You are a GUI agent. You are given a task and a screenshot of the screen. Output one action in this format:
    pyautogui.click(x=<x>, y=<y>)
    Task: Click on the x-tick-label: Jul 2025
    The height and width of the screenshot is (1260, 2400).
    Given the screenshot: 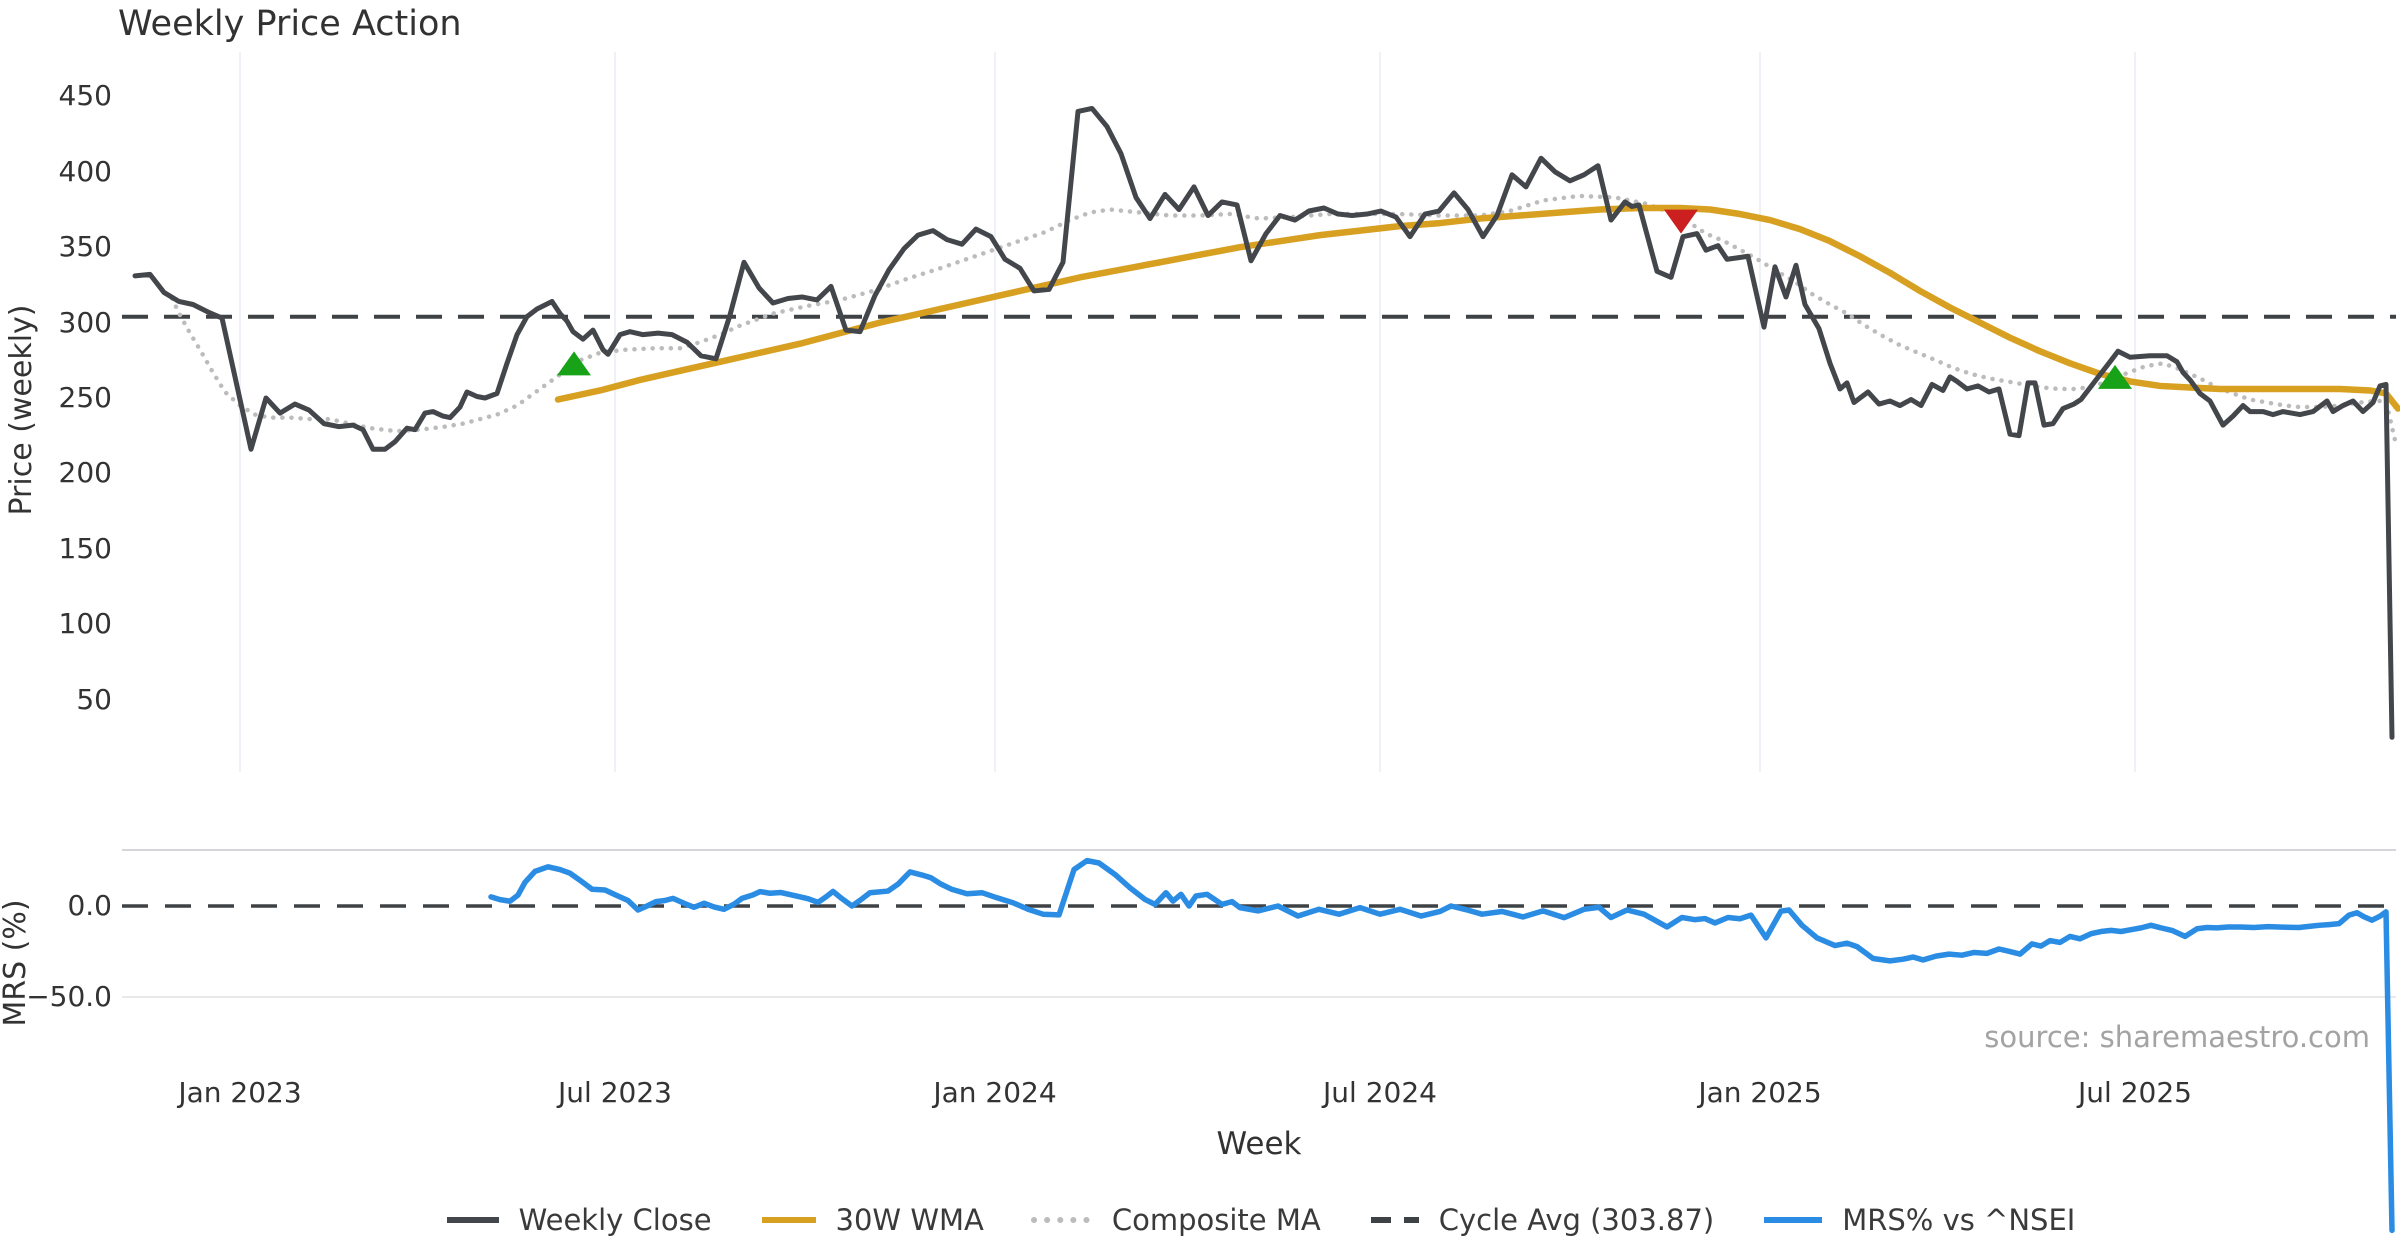 What is the action you would take?
    pyautogui.click(x=2135, y=1092)
    